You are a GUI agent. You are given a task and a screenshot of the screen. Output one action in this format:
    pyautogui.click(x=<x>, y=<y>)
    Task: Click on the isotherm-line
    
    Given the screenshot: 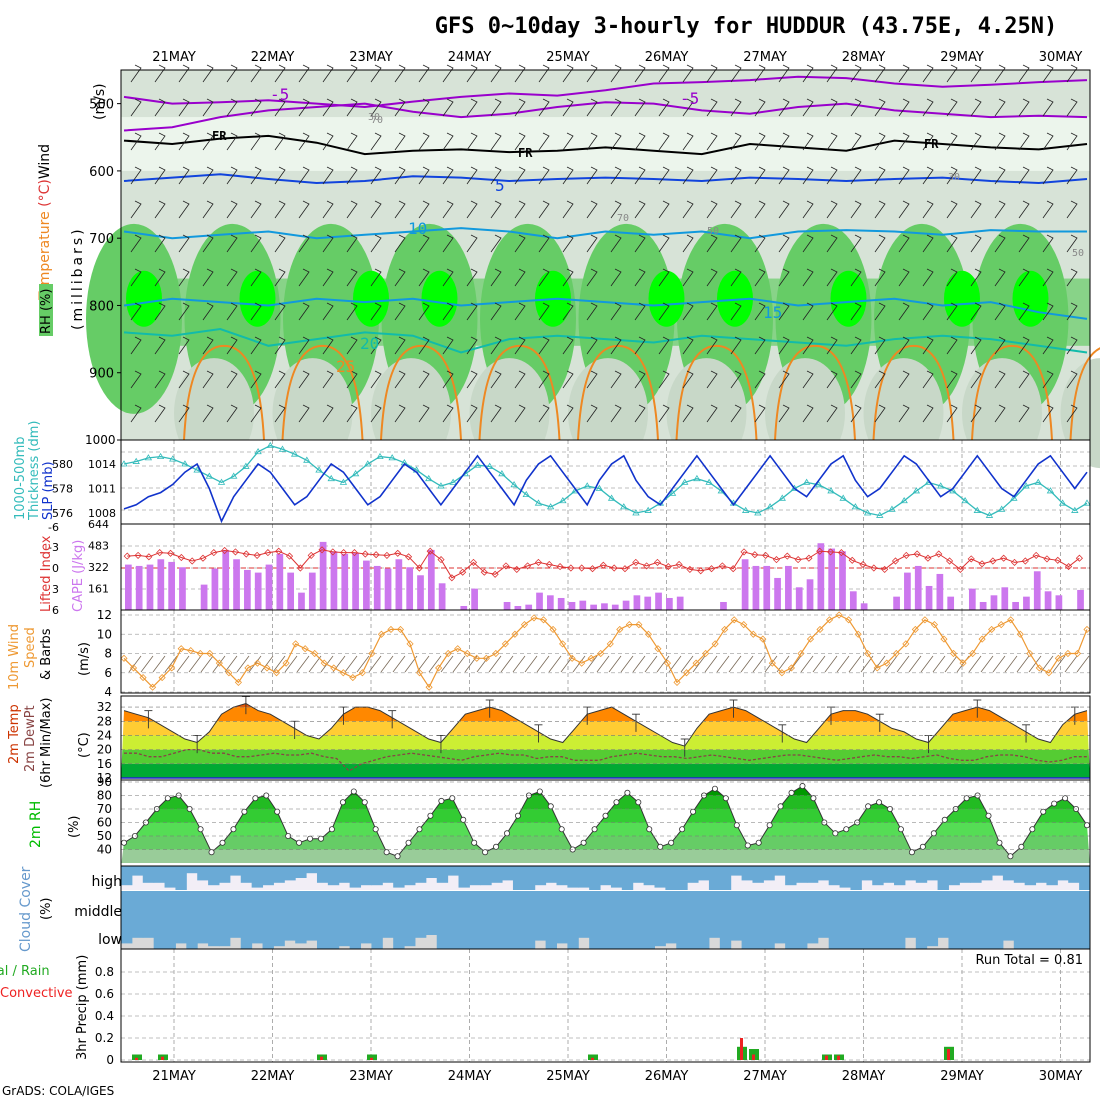 What is the action you would take?
    pyautogui.click(x=605, y=233)
    